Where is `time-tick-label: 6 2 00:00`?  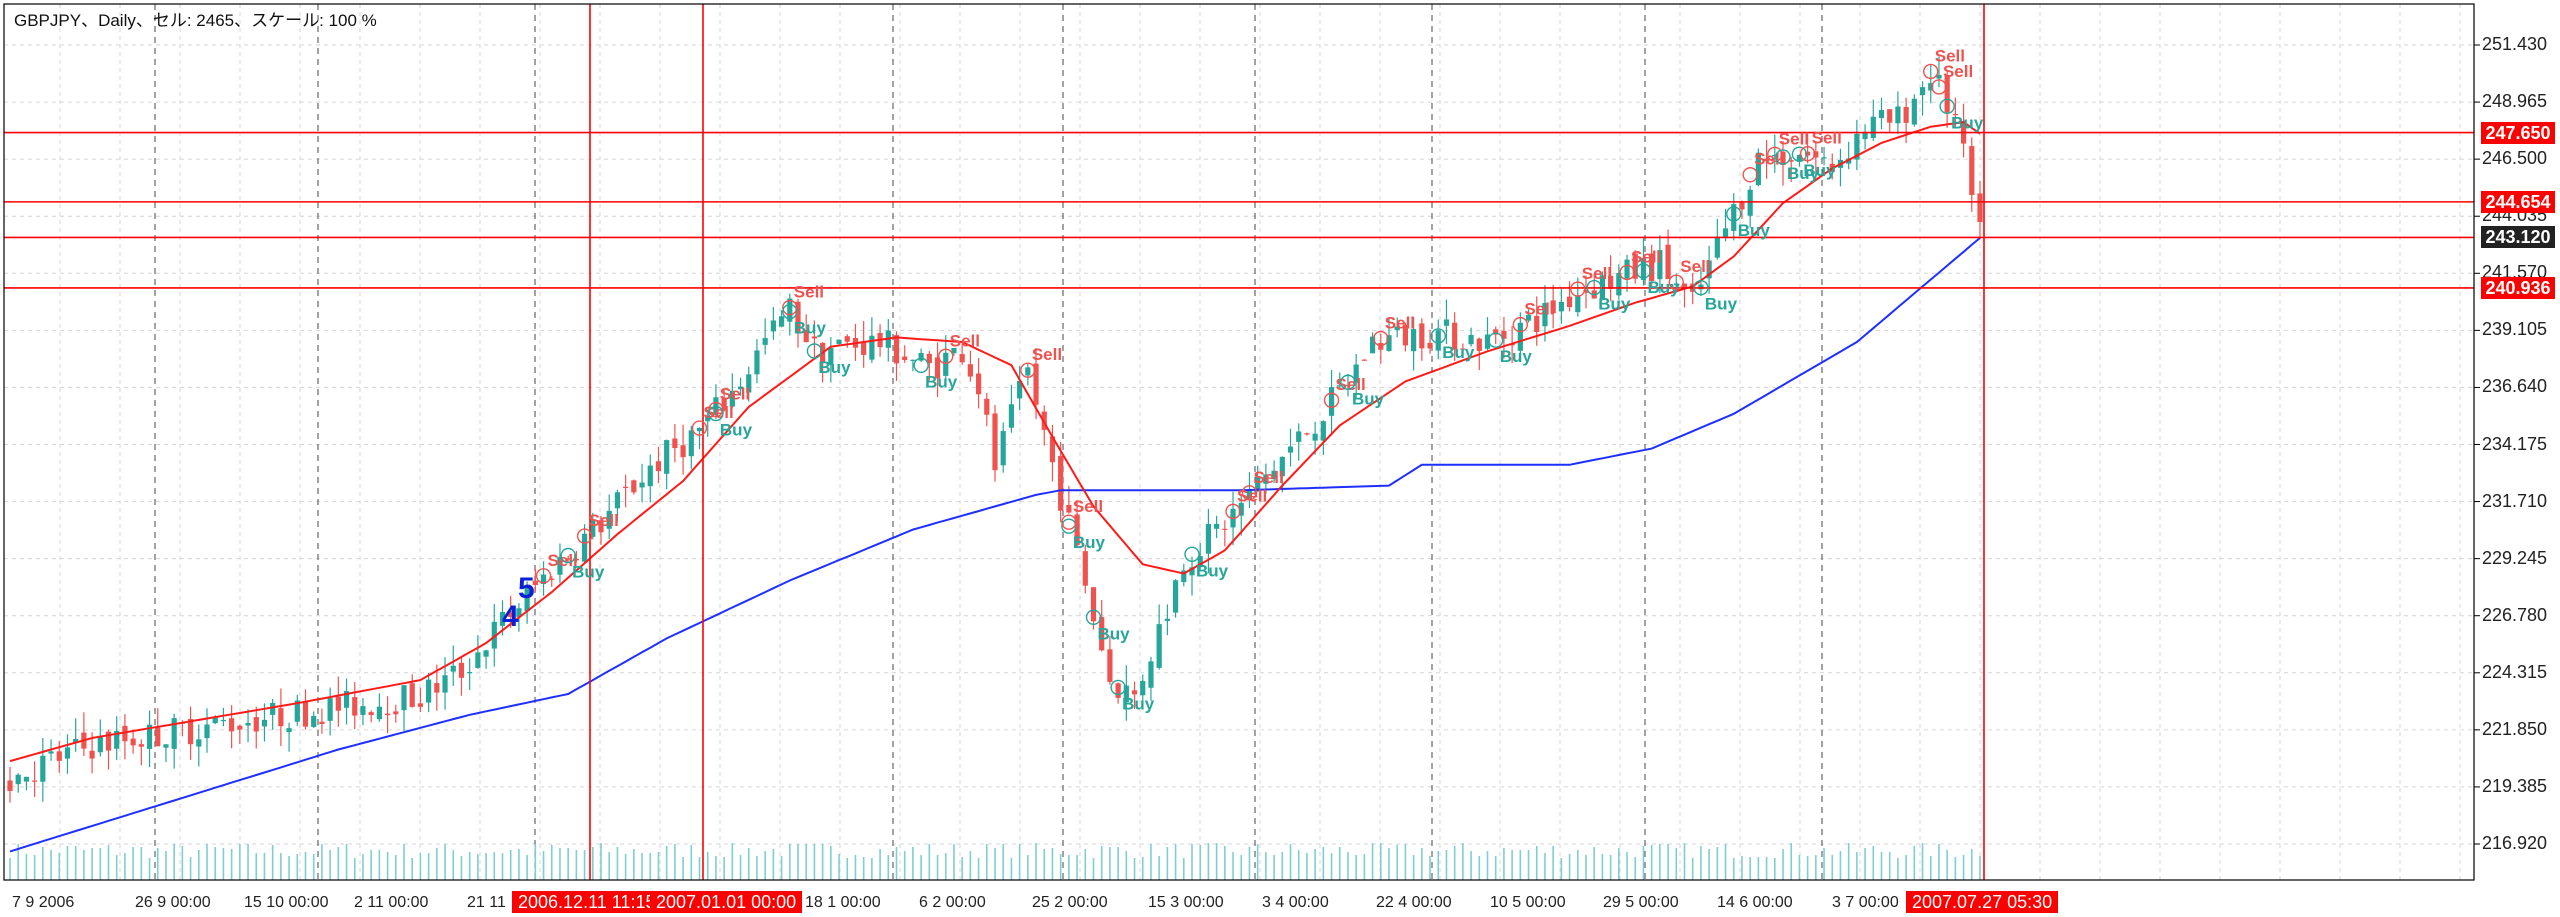 time-tick-label: 6 2 00:00 is located at coordinates (952, 902).